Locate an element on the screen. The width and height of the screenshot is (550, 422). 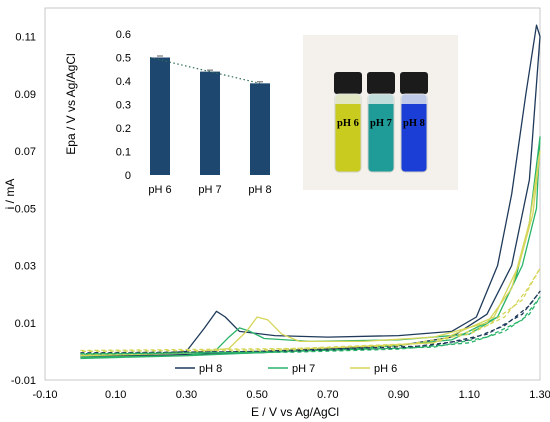
inset-x-tick-label: pH 7 is located at coordinates (209, 190).